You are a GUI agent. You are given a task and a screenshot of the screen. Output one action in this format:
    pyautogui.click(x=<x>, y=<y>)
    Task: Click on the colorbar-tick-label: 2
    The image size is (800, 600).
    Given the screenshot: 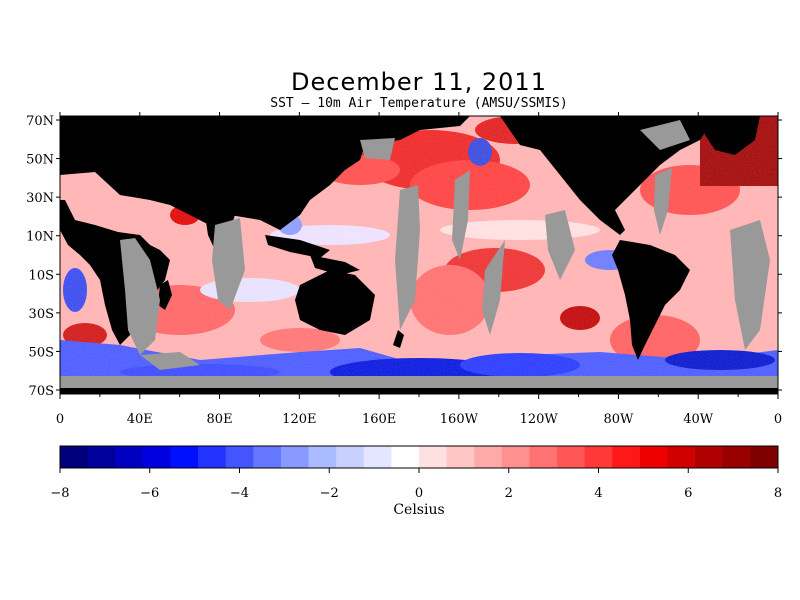 What is the action you would take?
    pyautogui.click(x=509, y=493)
    